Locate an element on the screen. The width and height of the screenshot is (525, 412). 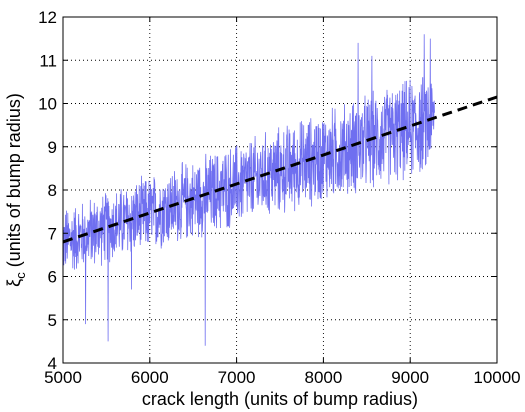
y-tick-label: 7 is located at coordinates (52, 233).